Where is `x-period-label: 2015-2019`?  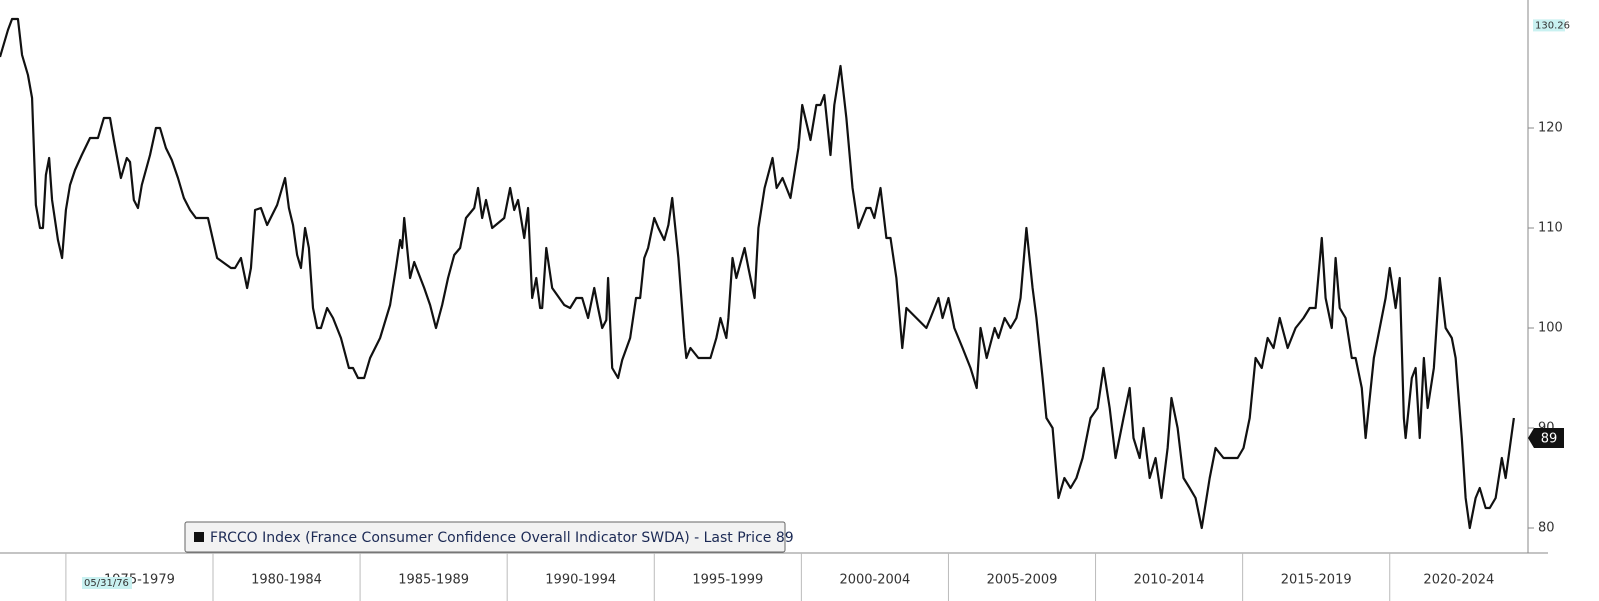 x-period-label: 2015-2019 is located at coordinates (1316, 580).